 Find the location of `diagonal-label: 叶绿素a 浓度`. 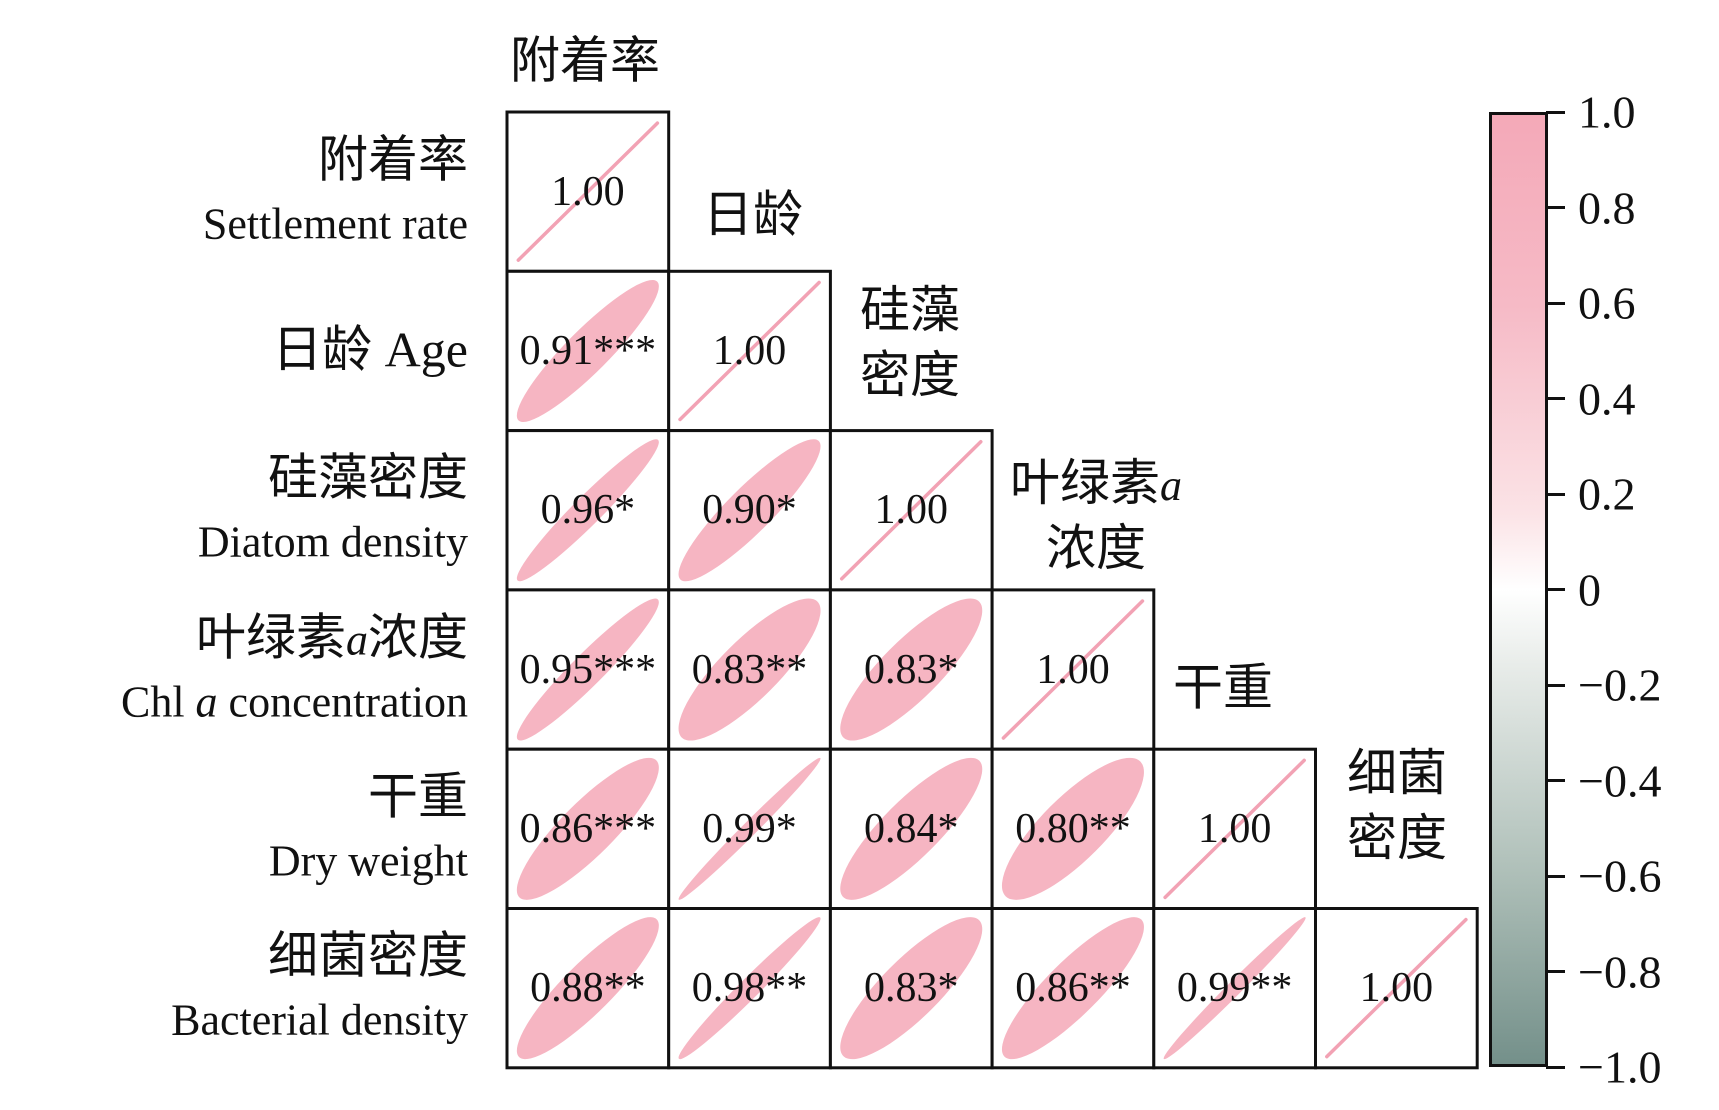

diagonal-label: 叶绿素a 浓度 is located at coordinates (1096, 517).